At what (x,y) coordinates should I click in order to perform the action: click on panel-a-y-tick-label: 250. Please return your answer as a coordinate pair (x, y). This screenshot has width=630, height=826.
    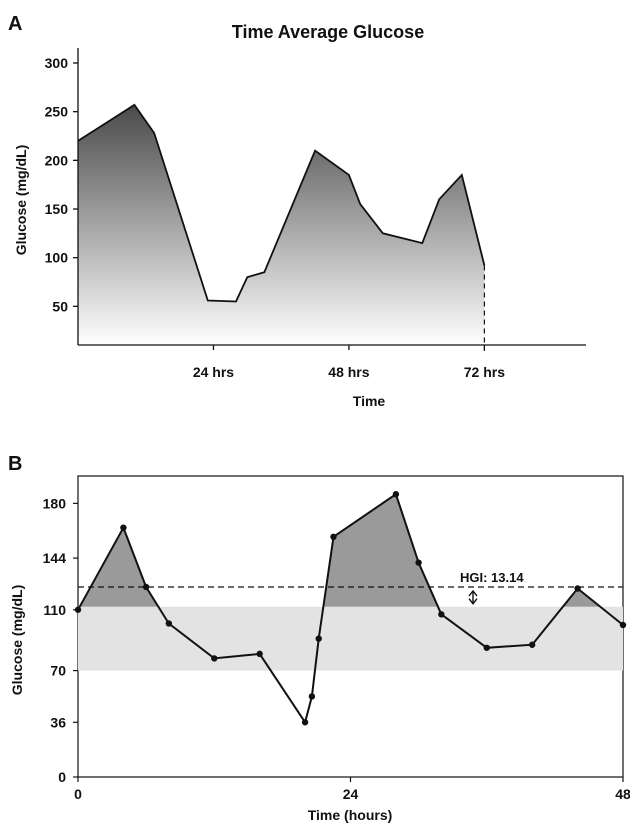
    Looking at the image, I should click on (57, 112).